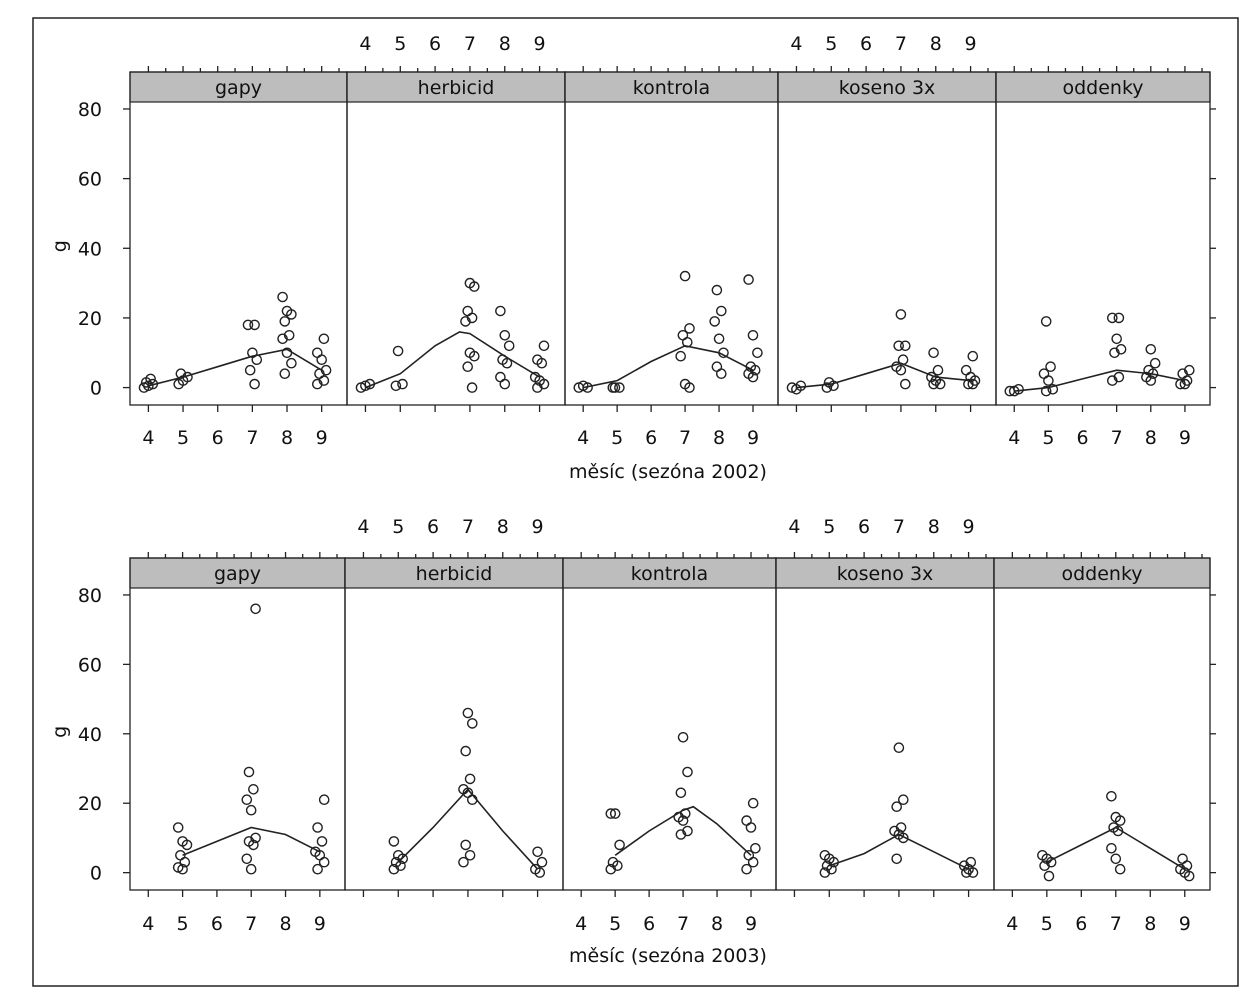  I want to click on strip-label: gapy, so click(237, 574).